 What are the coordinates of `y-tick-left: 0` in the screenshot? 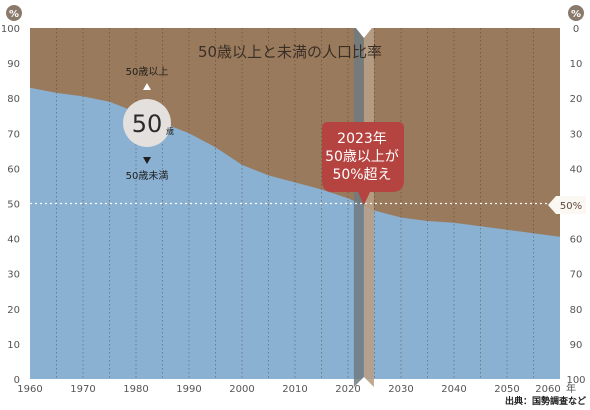 It's located at (17, 380).